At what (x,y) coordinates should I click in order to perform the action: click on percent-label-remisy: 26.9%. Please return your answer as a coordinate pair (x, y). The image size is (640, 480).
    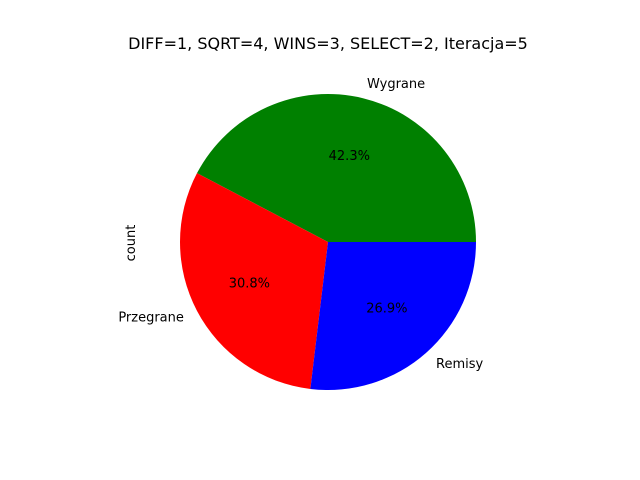
    Looking at the image, I should click on (386, 308).